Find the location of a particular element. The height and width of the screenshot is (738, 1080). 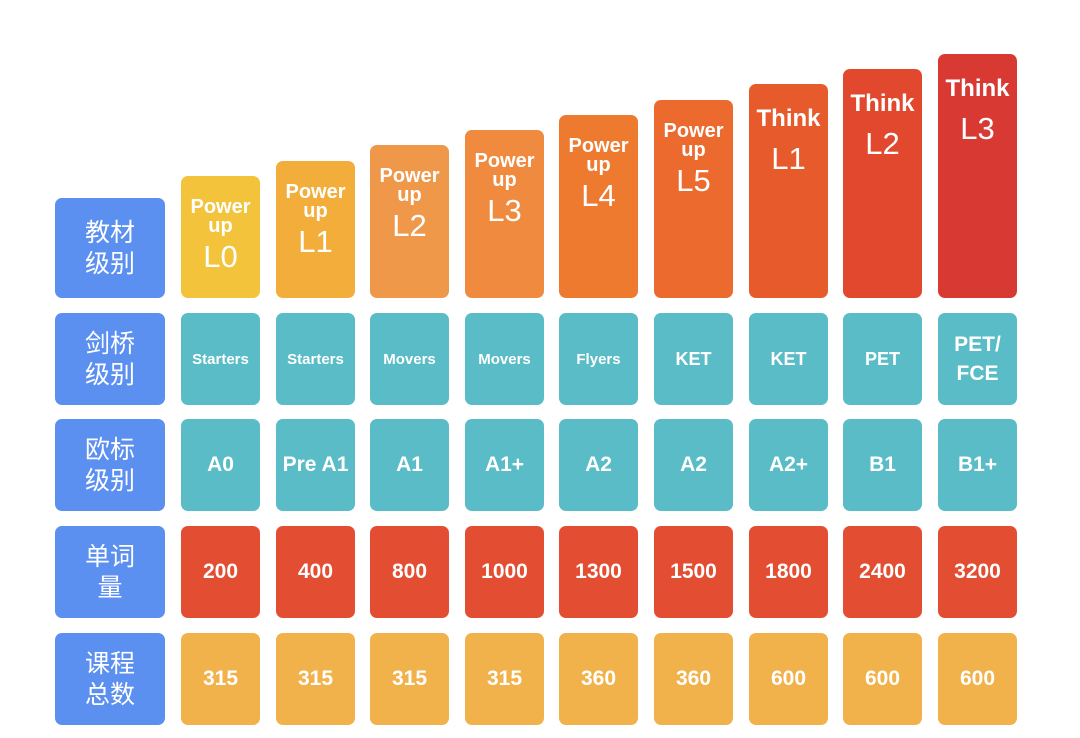

textbook-level-bar: Think L3 is located at coordinates (977, 176).